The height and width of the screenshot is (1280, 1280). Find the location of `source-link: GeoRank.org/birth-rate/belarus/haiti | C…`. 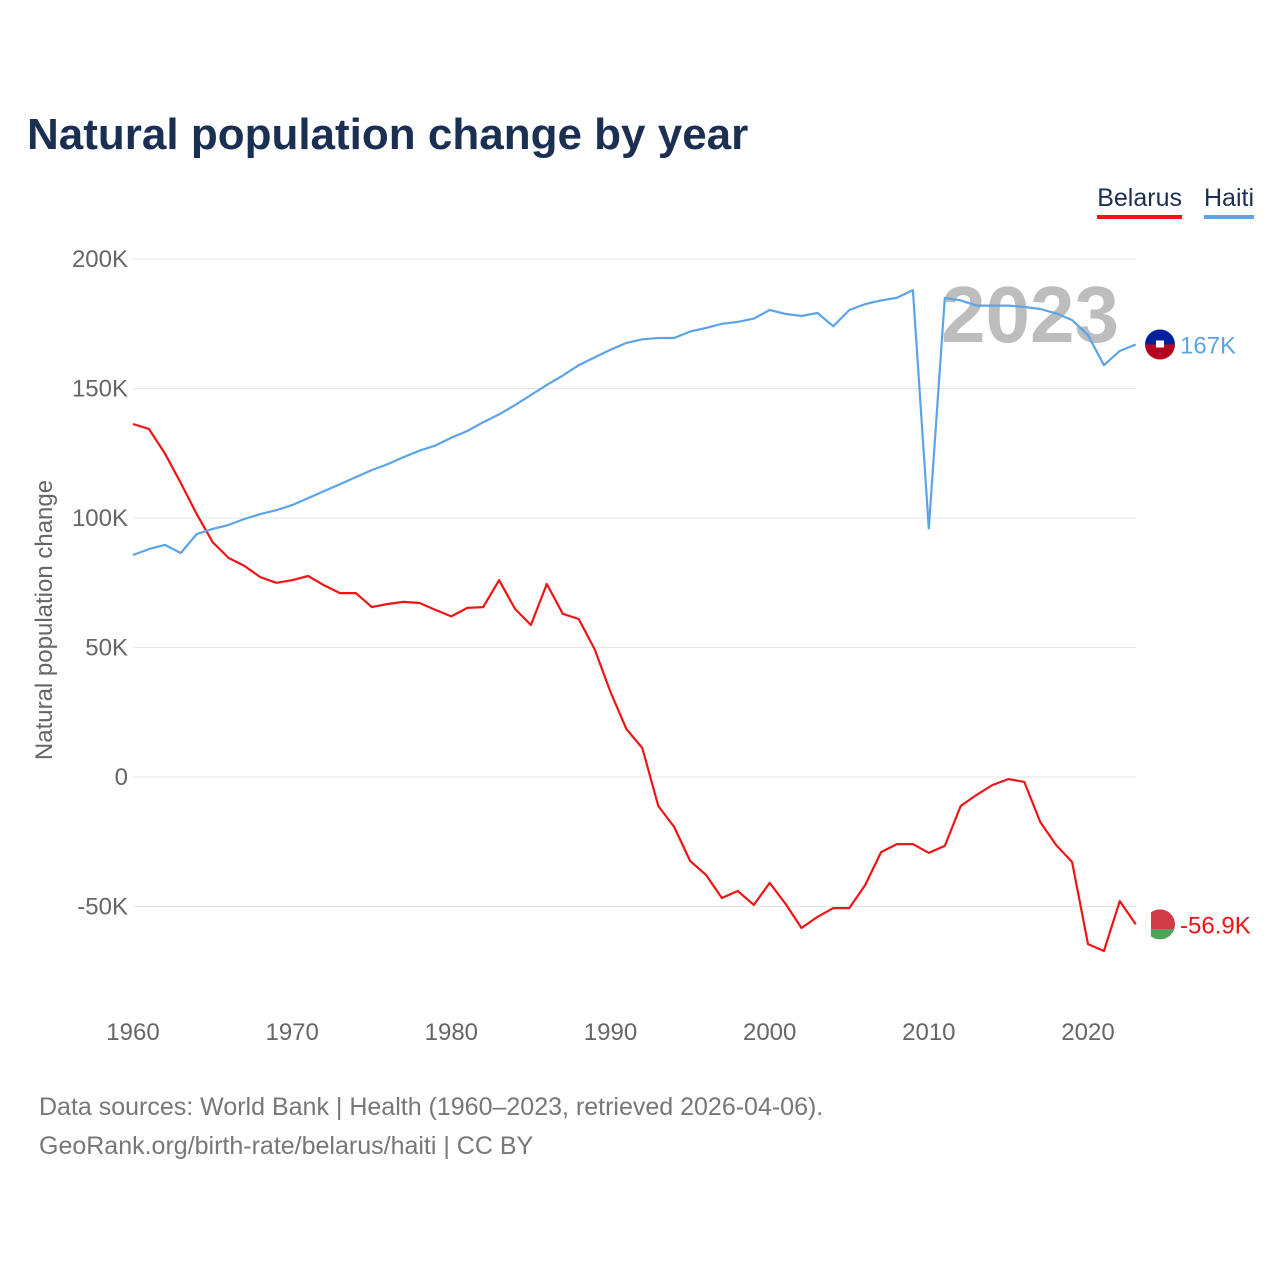

source-link: GeoRank.org/birth-rate/belarus/haiti | C… is located at coordinates (286, 1146).